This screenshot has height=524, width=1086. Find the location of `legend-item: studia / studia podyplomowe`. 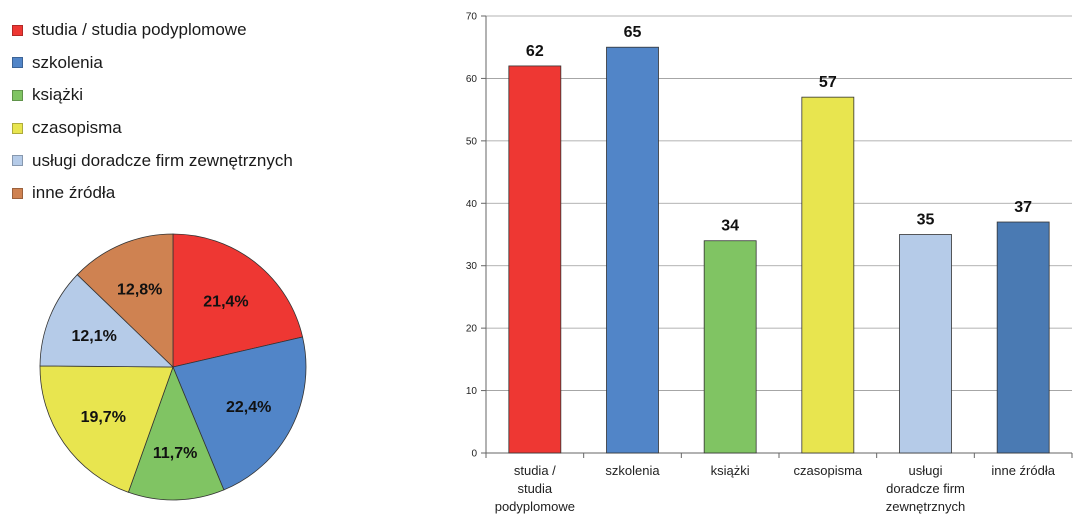

legend-item: studia / studia podyplomowe is located at coordinates (152, 30).